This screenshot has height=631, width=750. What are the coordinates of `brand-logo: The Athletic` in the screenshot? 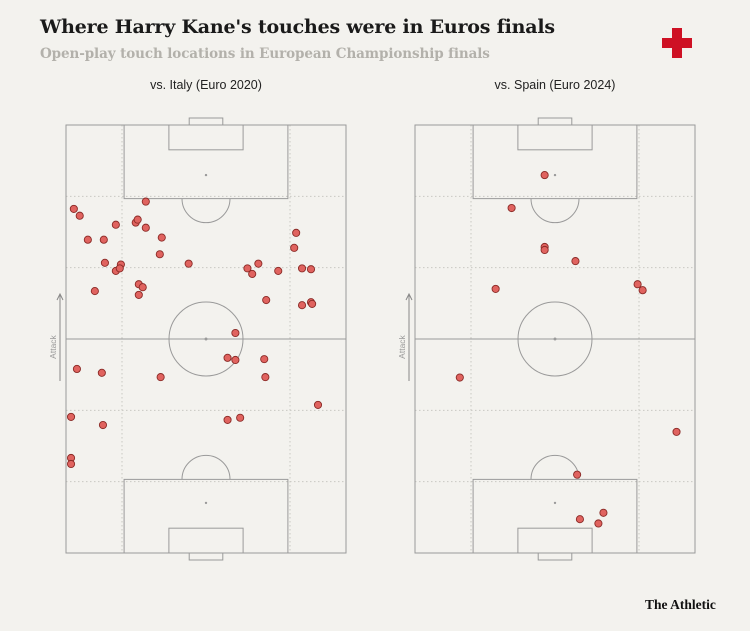 It's located at (680, 604).